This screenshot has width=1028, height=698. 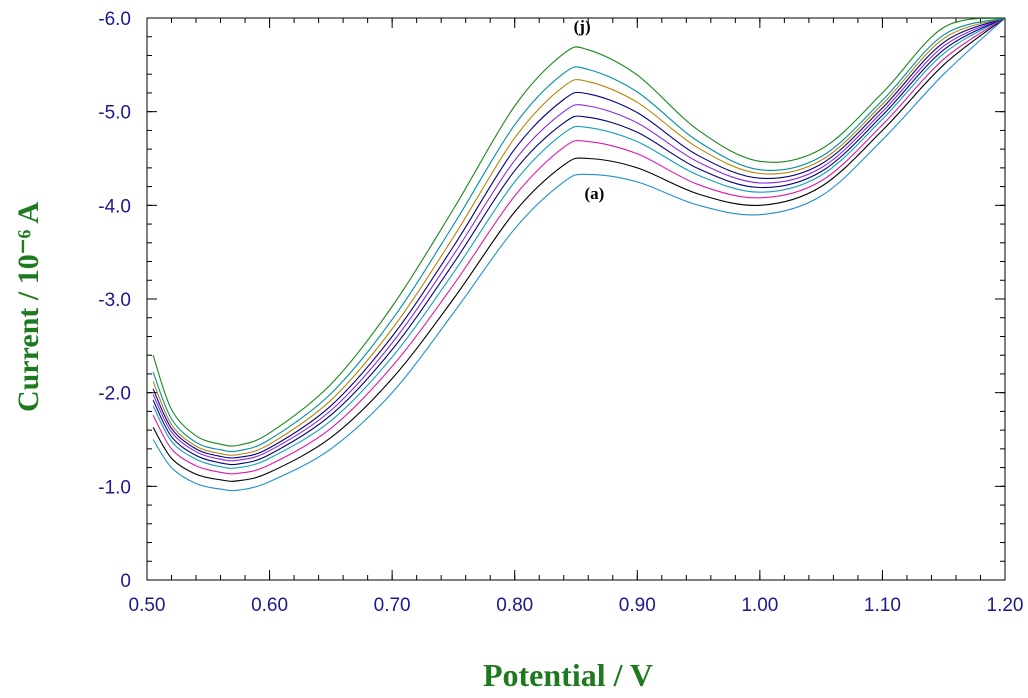 I want to click on x-tick-label: 0.60, so click(x=269, y=605).